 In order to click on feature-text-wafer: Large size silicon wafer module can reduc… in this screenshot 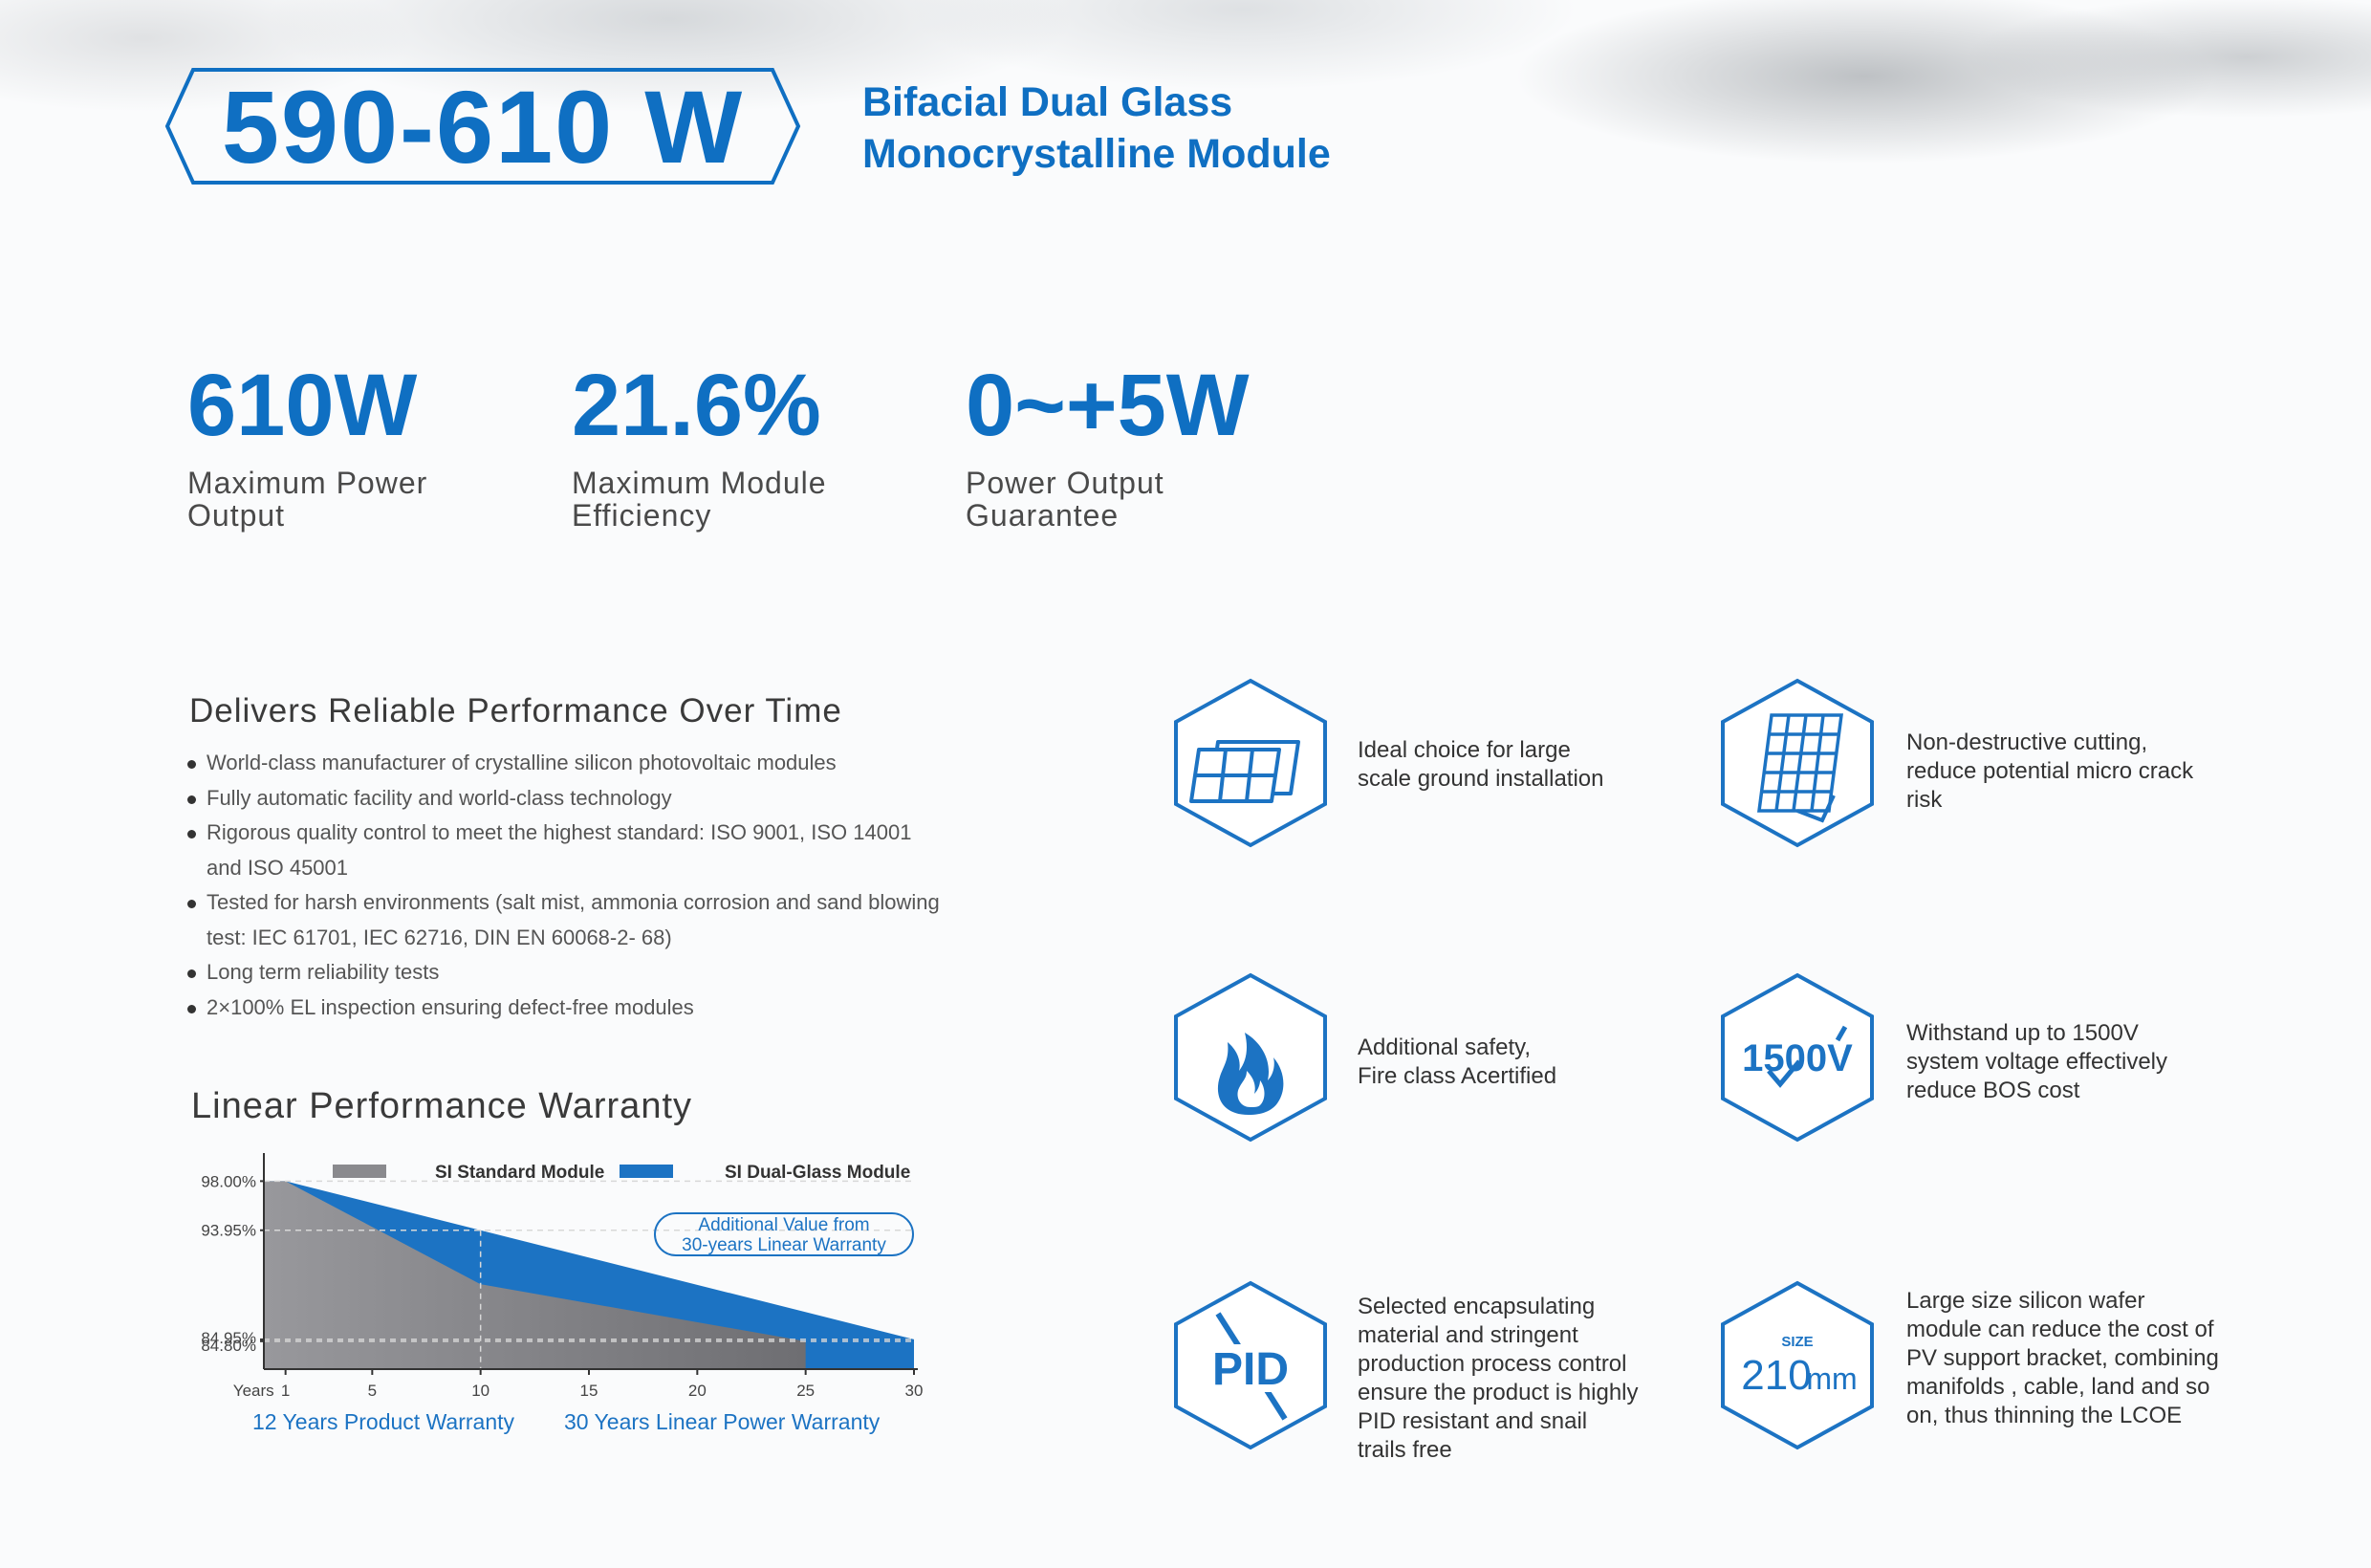, I will do `click(2062, 1358)`.